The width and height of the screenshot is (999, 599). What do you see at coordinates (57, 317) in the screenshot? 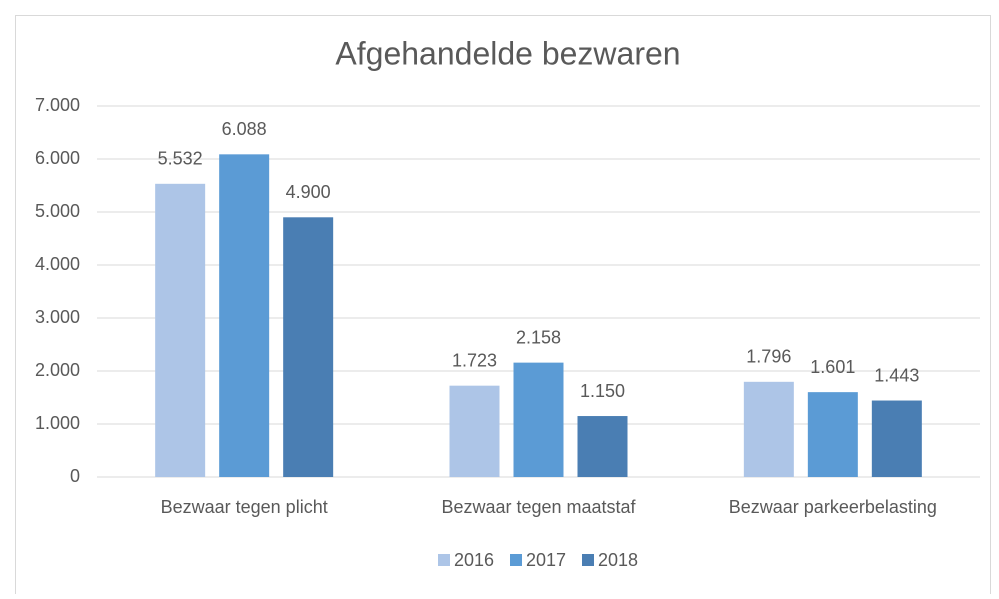
I see `y-tick-label: 3.000` at bounding box center [57, 317].